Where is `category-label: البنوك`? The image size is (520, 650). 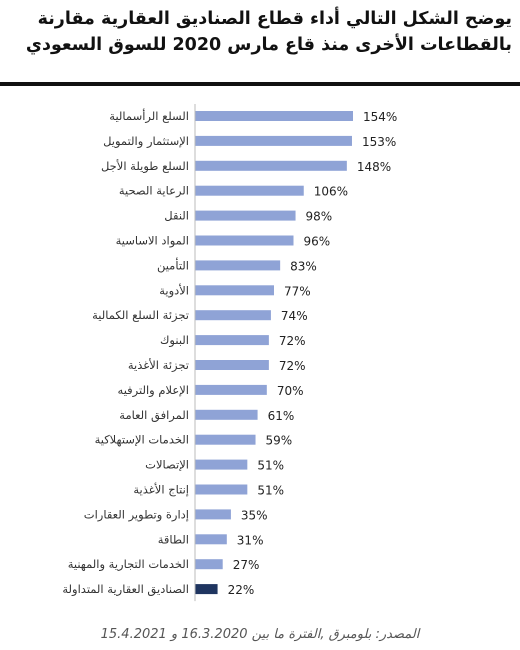 category-label: البنوك is located at coordinates (174, 340).